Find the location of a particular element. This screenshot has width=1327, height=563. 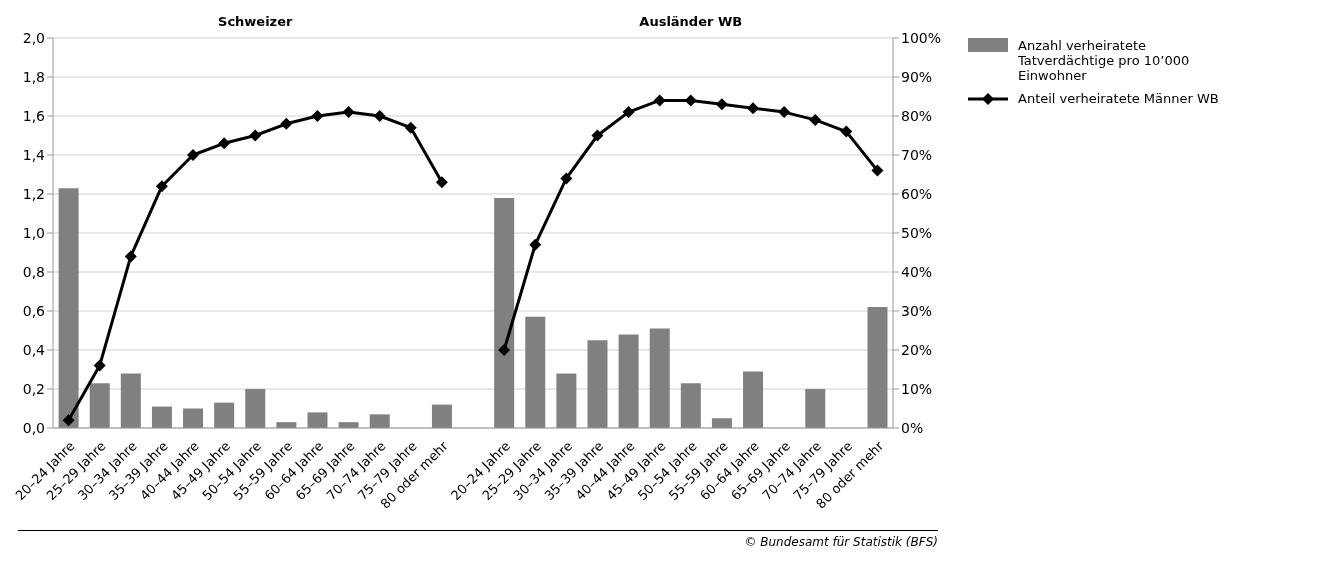

y-tick-label: 0,0 is located at coordinates (33, 427).